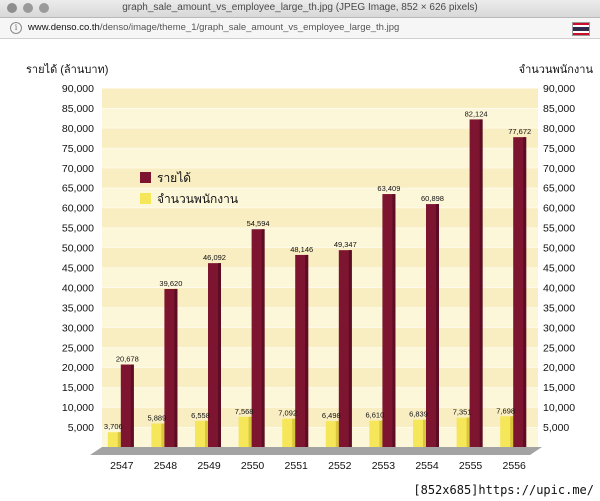 This screenshot has height=501, width=600. What do you see at coordinates (78, 328) in the screenshot?
I see `y-tick-label-left: 30,000` at bounding box center [78, 328].